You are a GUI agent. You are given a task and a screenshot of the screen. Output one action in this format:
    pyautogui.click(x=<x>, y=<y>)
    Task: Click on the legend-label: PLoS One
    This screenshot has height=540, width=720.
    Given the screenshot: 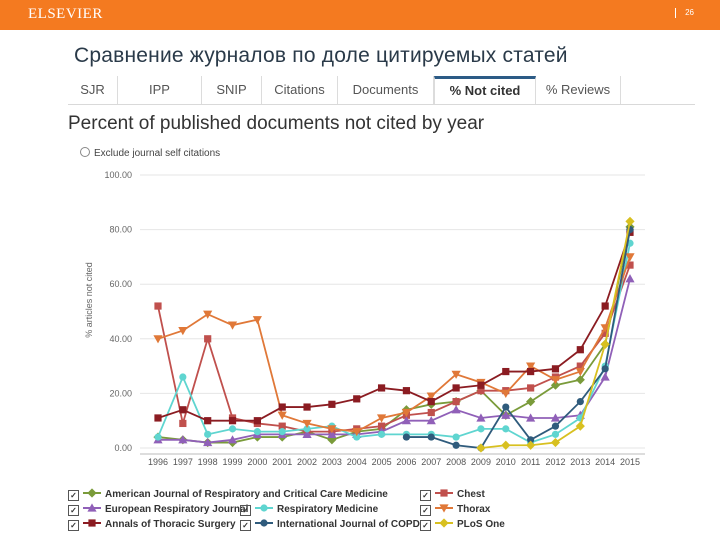 What is the action you would take?
    pyautogui.click(x=481, y=524)
    